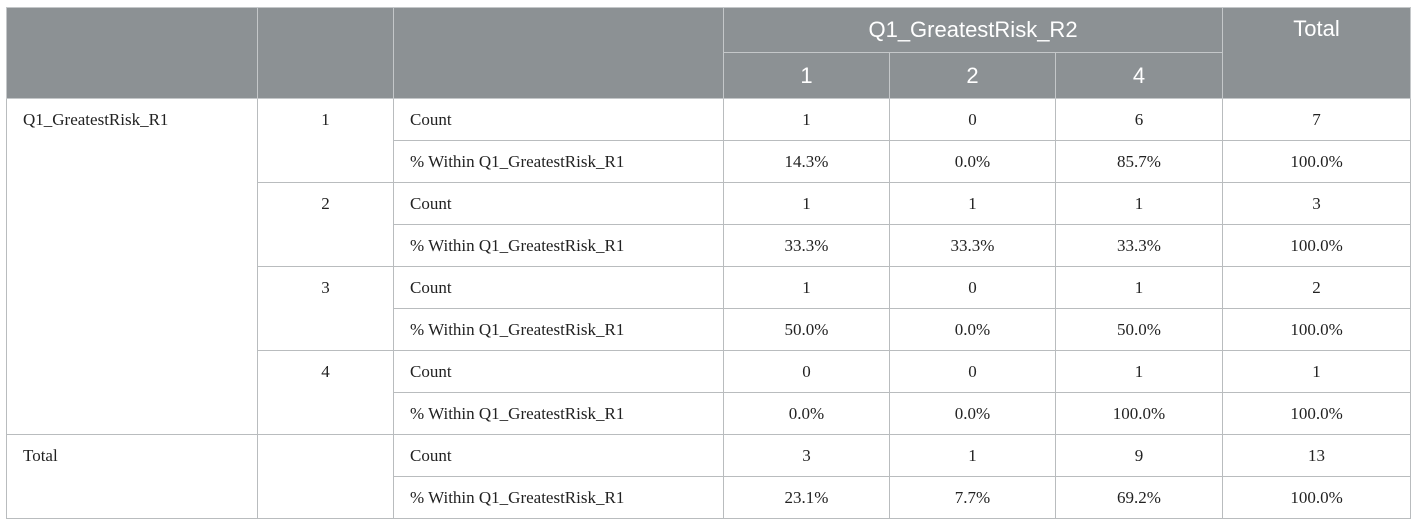  I want to click on row-total: 1, so click(1317, 371).